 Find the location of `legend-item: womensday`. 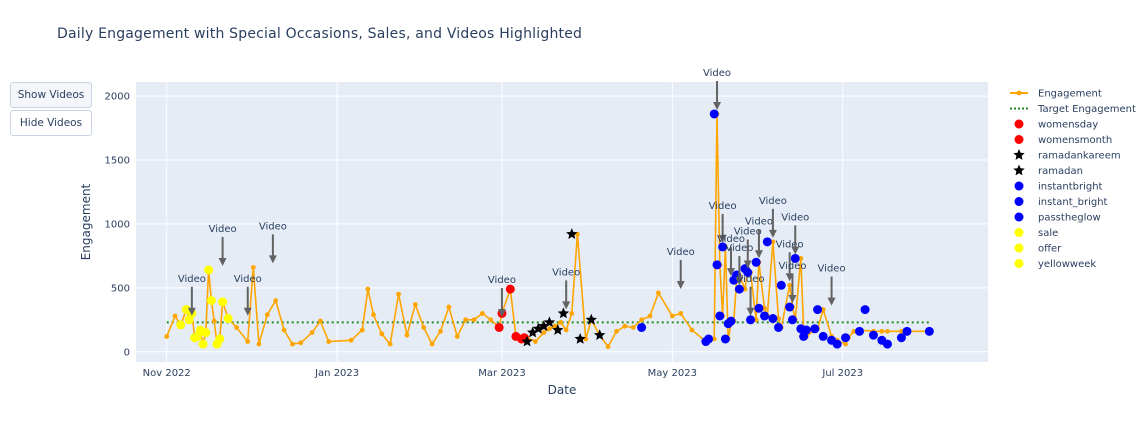

legend-item: womensday is located at coordinates (1056, 125).